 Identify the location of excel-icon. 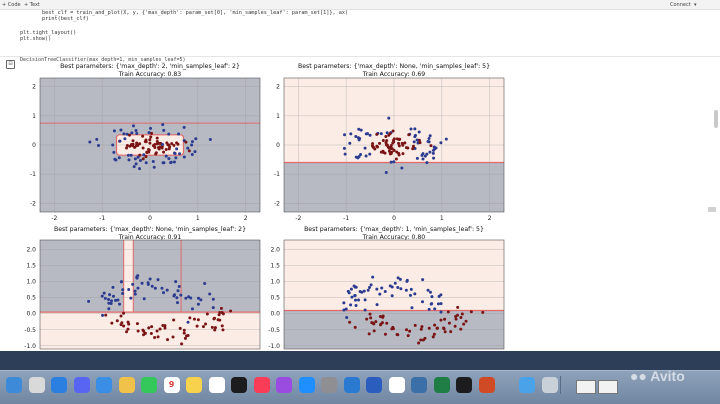
(441, 385).